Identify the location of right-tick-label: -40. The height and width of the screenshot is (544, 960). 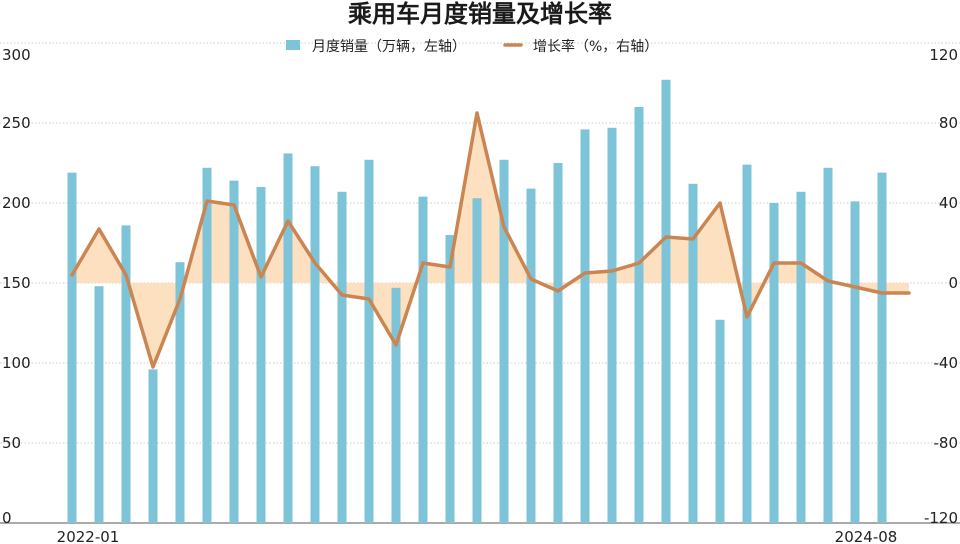
(946, 363).